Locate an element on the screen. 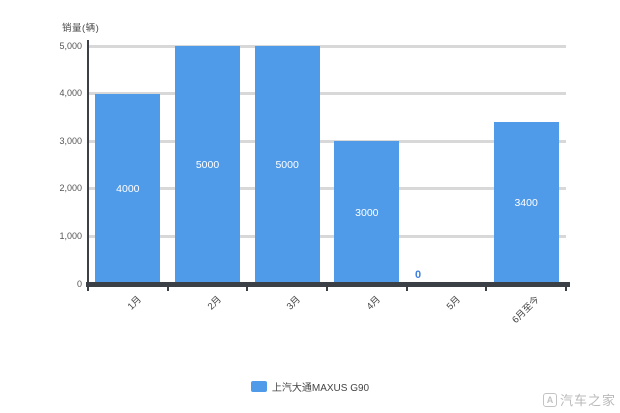  bar-value-label: 3000 is located at coordinates (367, 212).